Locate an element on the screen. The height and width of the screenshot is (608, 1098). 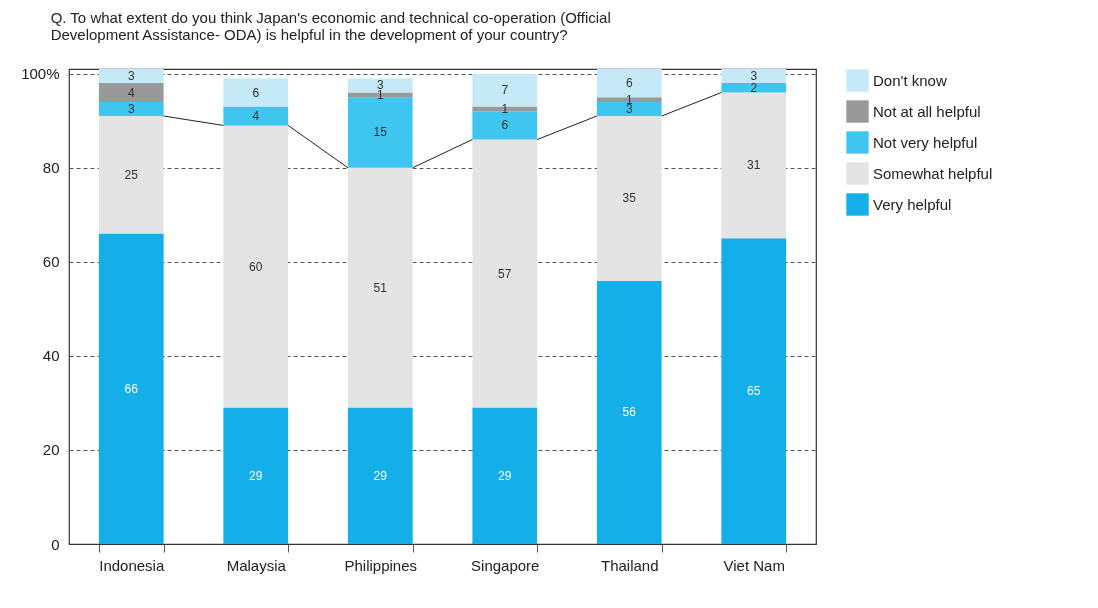
data-label: 7 is located at coordinates (505, 90).